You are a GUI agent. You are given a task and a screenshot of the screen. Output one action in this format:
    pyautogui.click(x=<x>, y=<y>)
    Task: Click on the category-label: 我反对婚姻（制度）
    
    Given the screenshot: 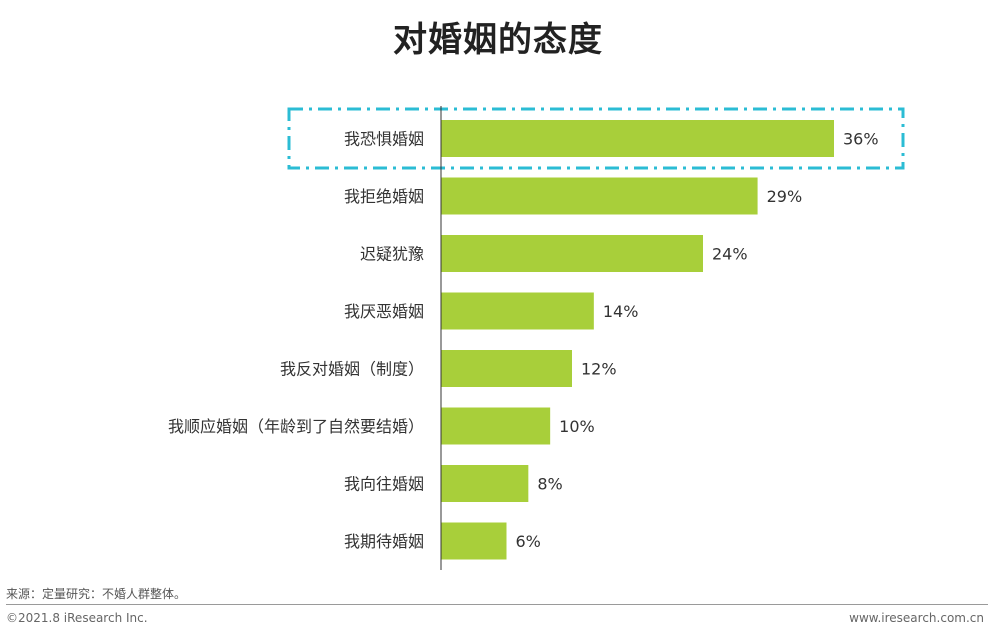 What is the action you would take?
    pyautogui.click(x=352, y=369)
    